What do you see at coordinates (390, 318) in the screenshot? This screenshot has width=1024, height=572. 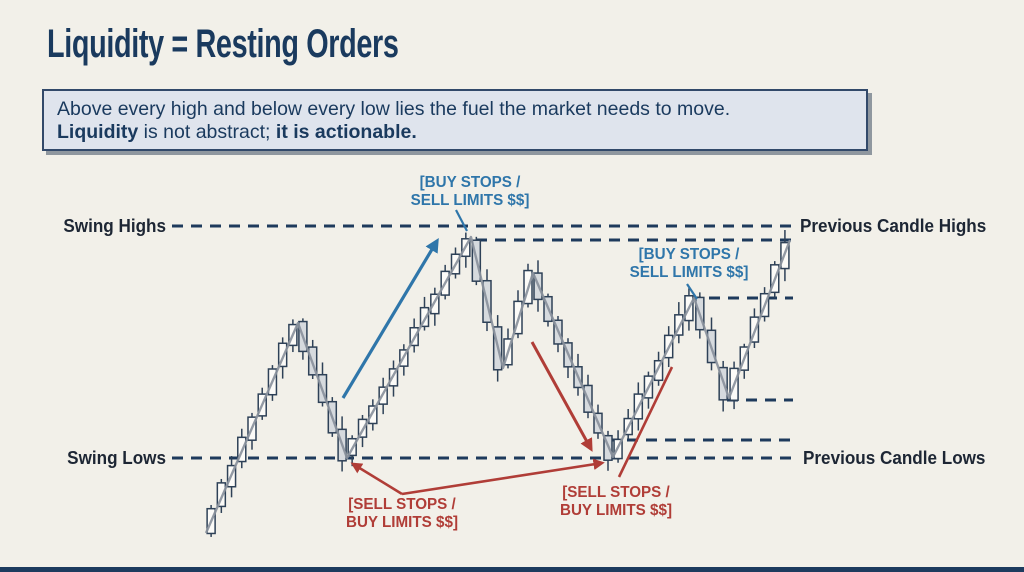 I see `buy-stops-run-arrow` at bounding box center [390, 318].